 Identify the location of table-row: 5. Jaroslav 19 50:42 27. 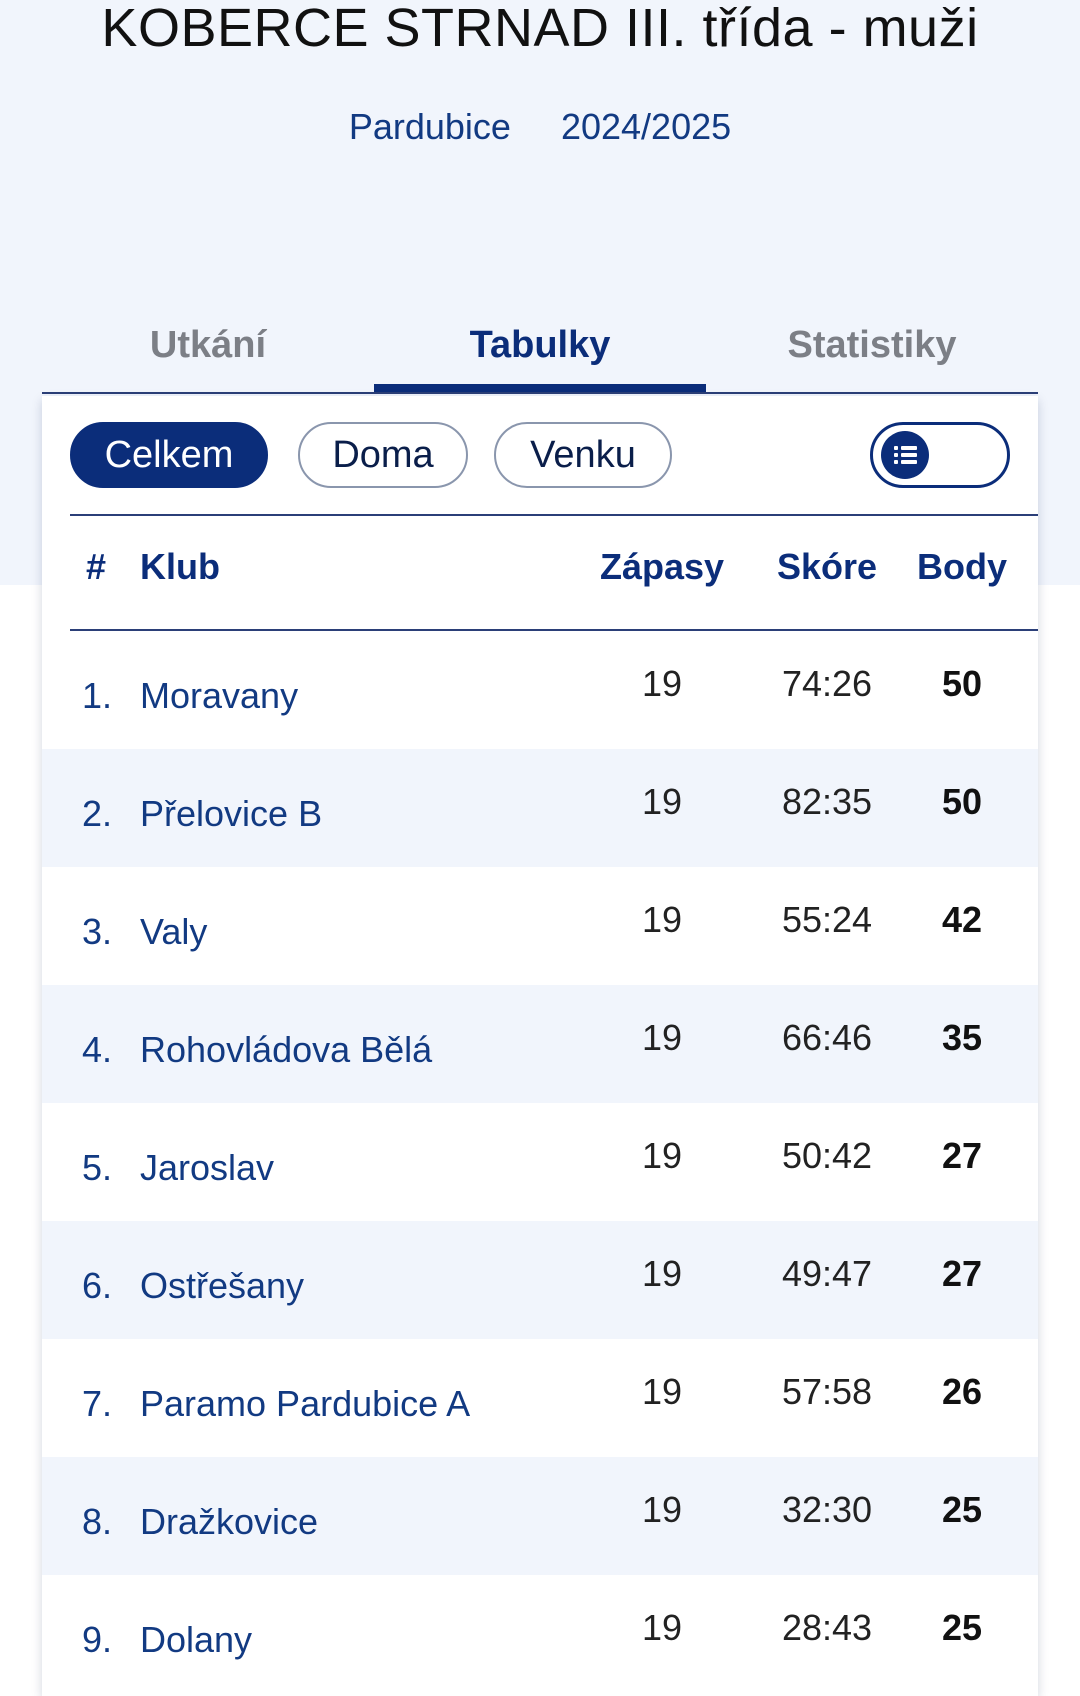
(540, 1162).